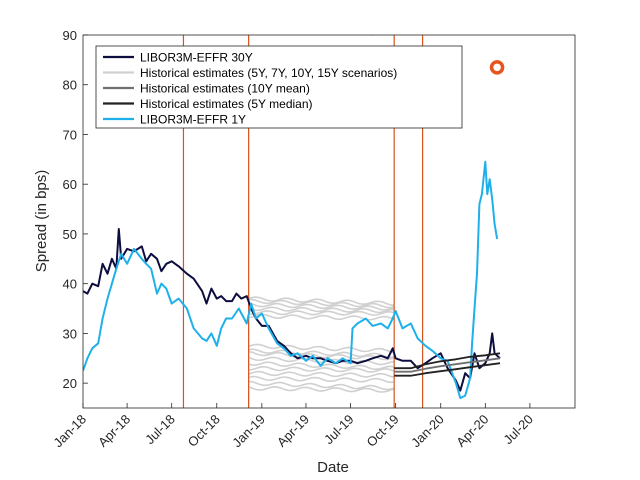 The width and height of the screenshot is (640, 480). I want to click on y-tick-label: 40, so click(70, 284).